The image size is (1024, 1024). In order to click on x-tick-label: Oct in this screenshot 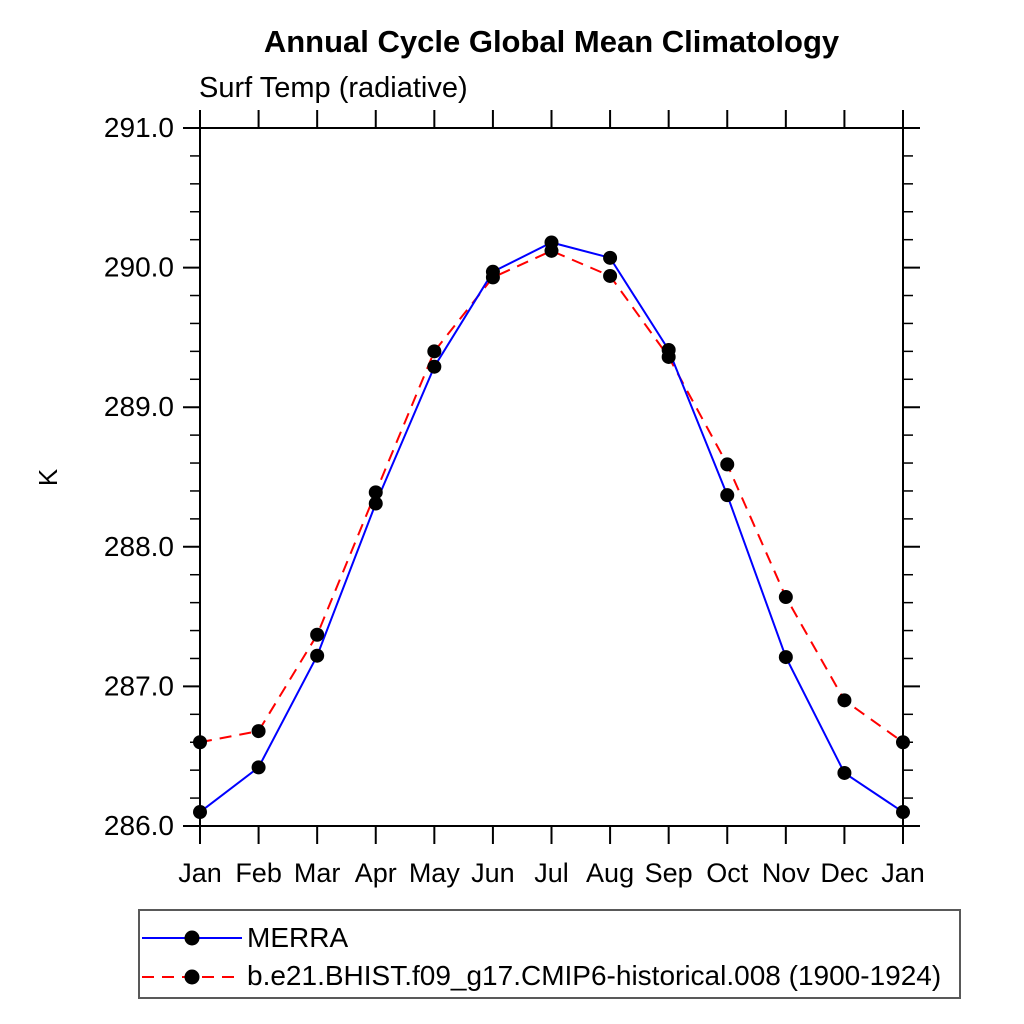, I will do `click(727, 873)`.